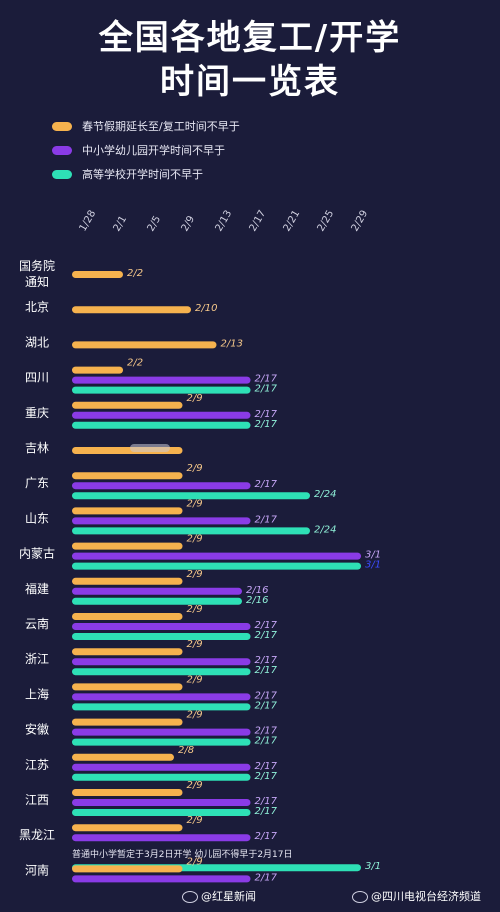  I want to click on legend-label-work: 春节假期延长至/复工时间不早于, so click(161, 126).